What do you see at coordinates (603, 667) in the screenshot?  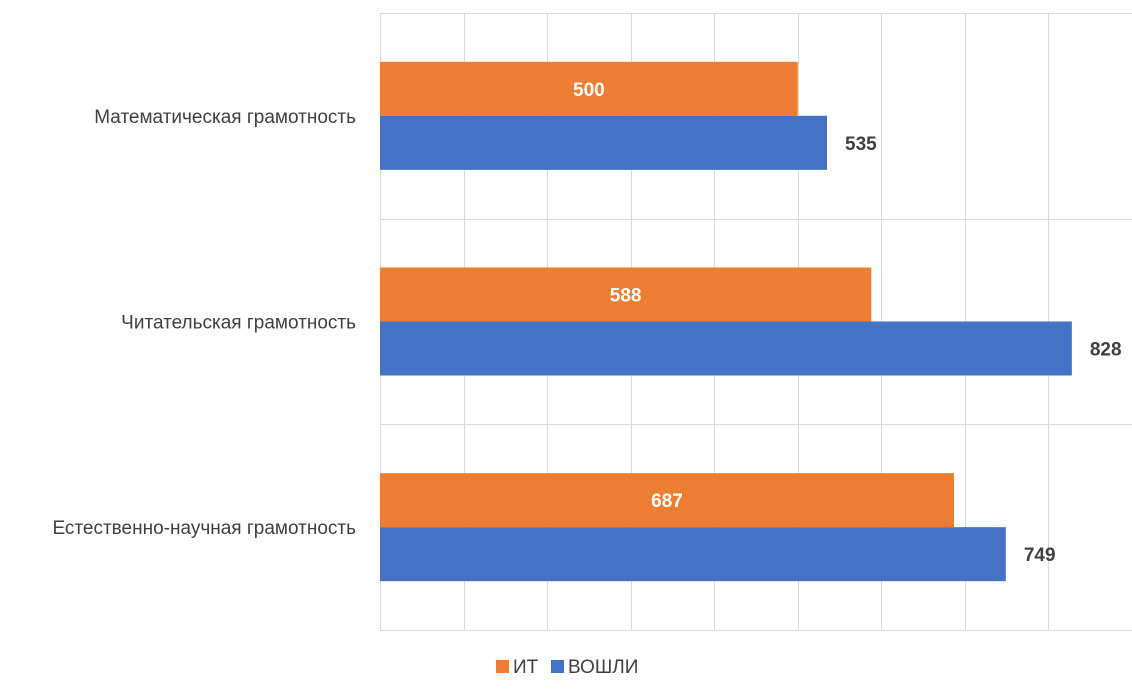 I see `legend-label: ВОШЛИ` at bounding box center [603, 667].